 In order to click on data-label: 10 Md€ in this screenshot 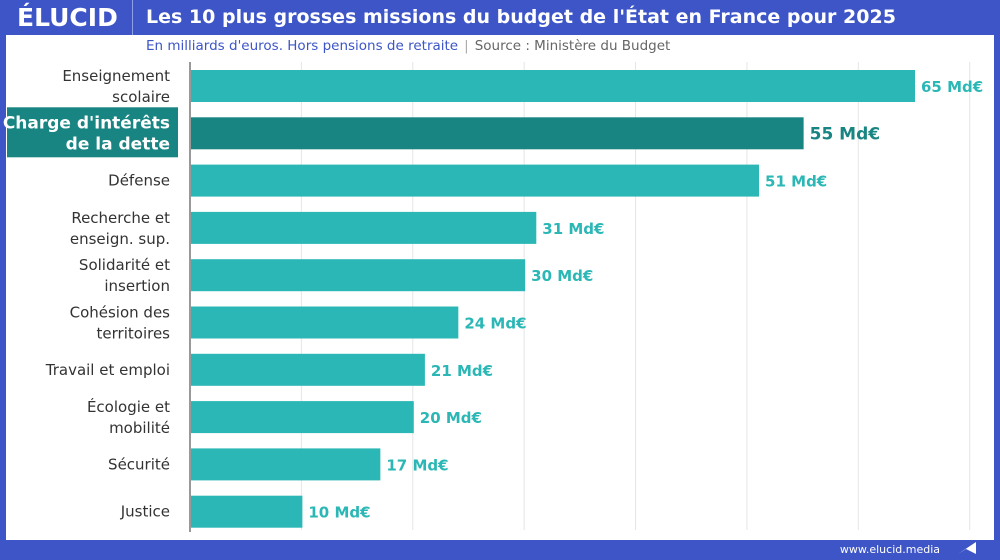, I will do `click(339, 513)`.